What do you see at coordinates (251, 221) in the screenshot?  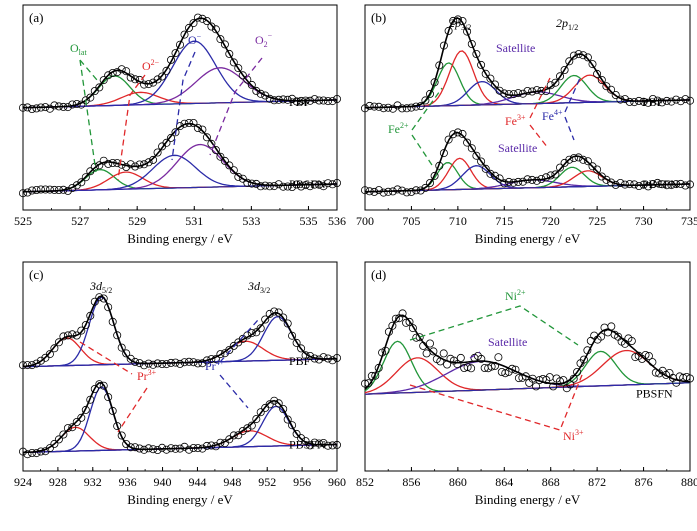 I see `x-tick-label: 533` at bounding box center [251, 221].